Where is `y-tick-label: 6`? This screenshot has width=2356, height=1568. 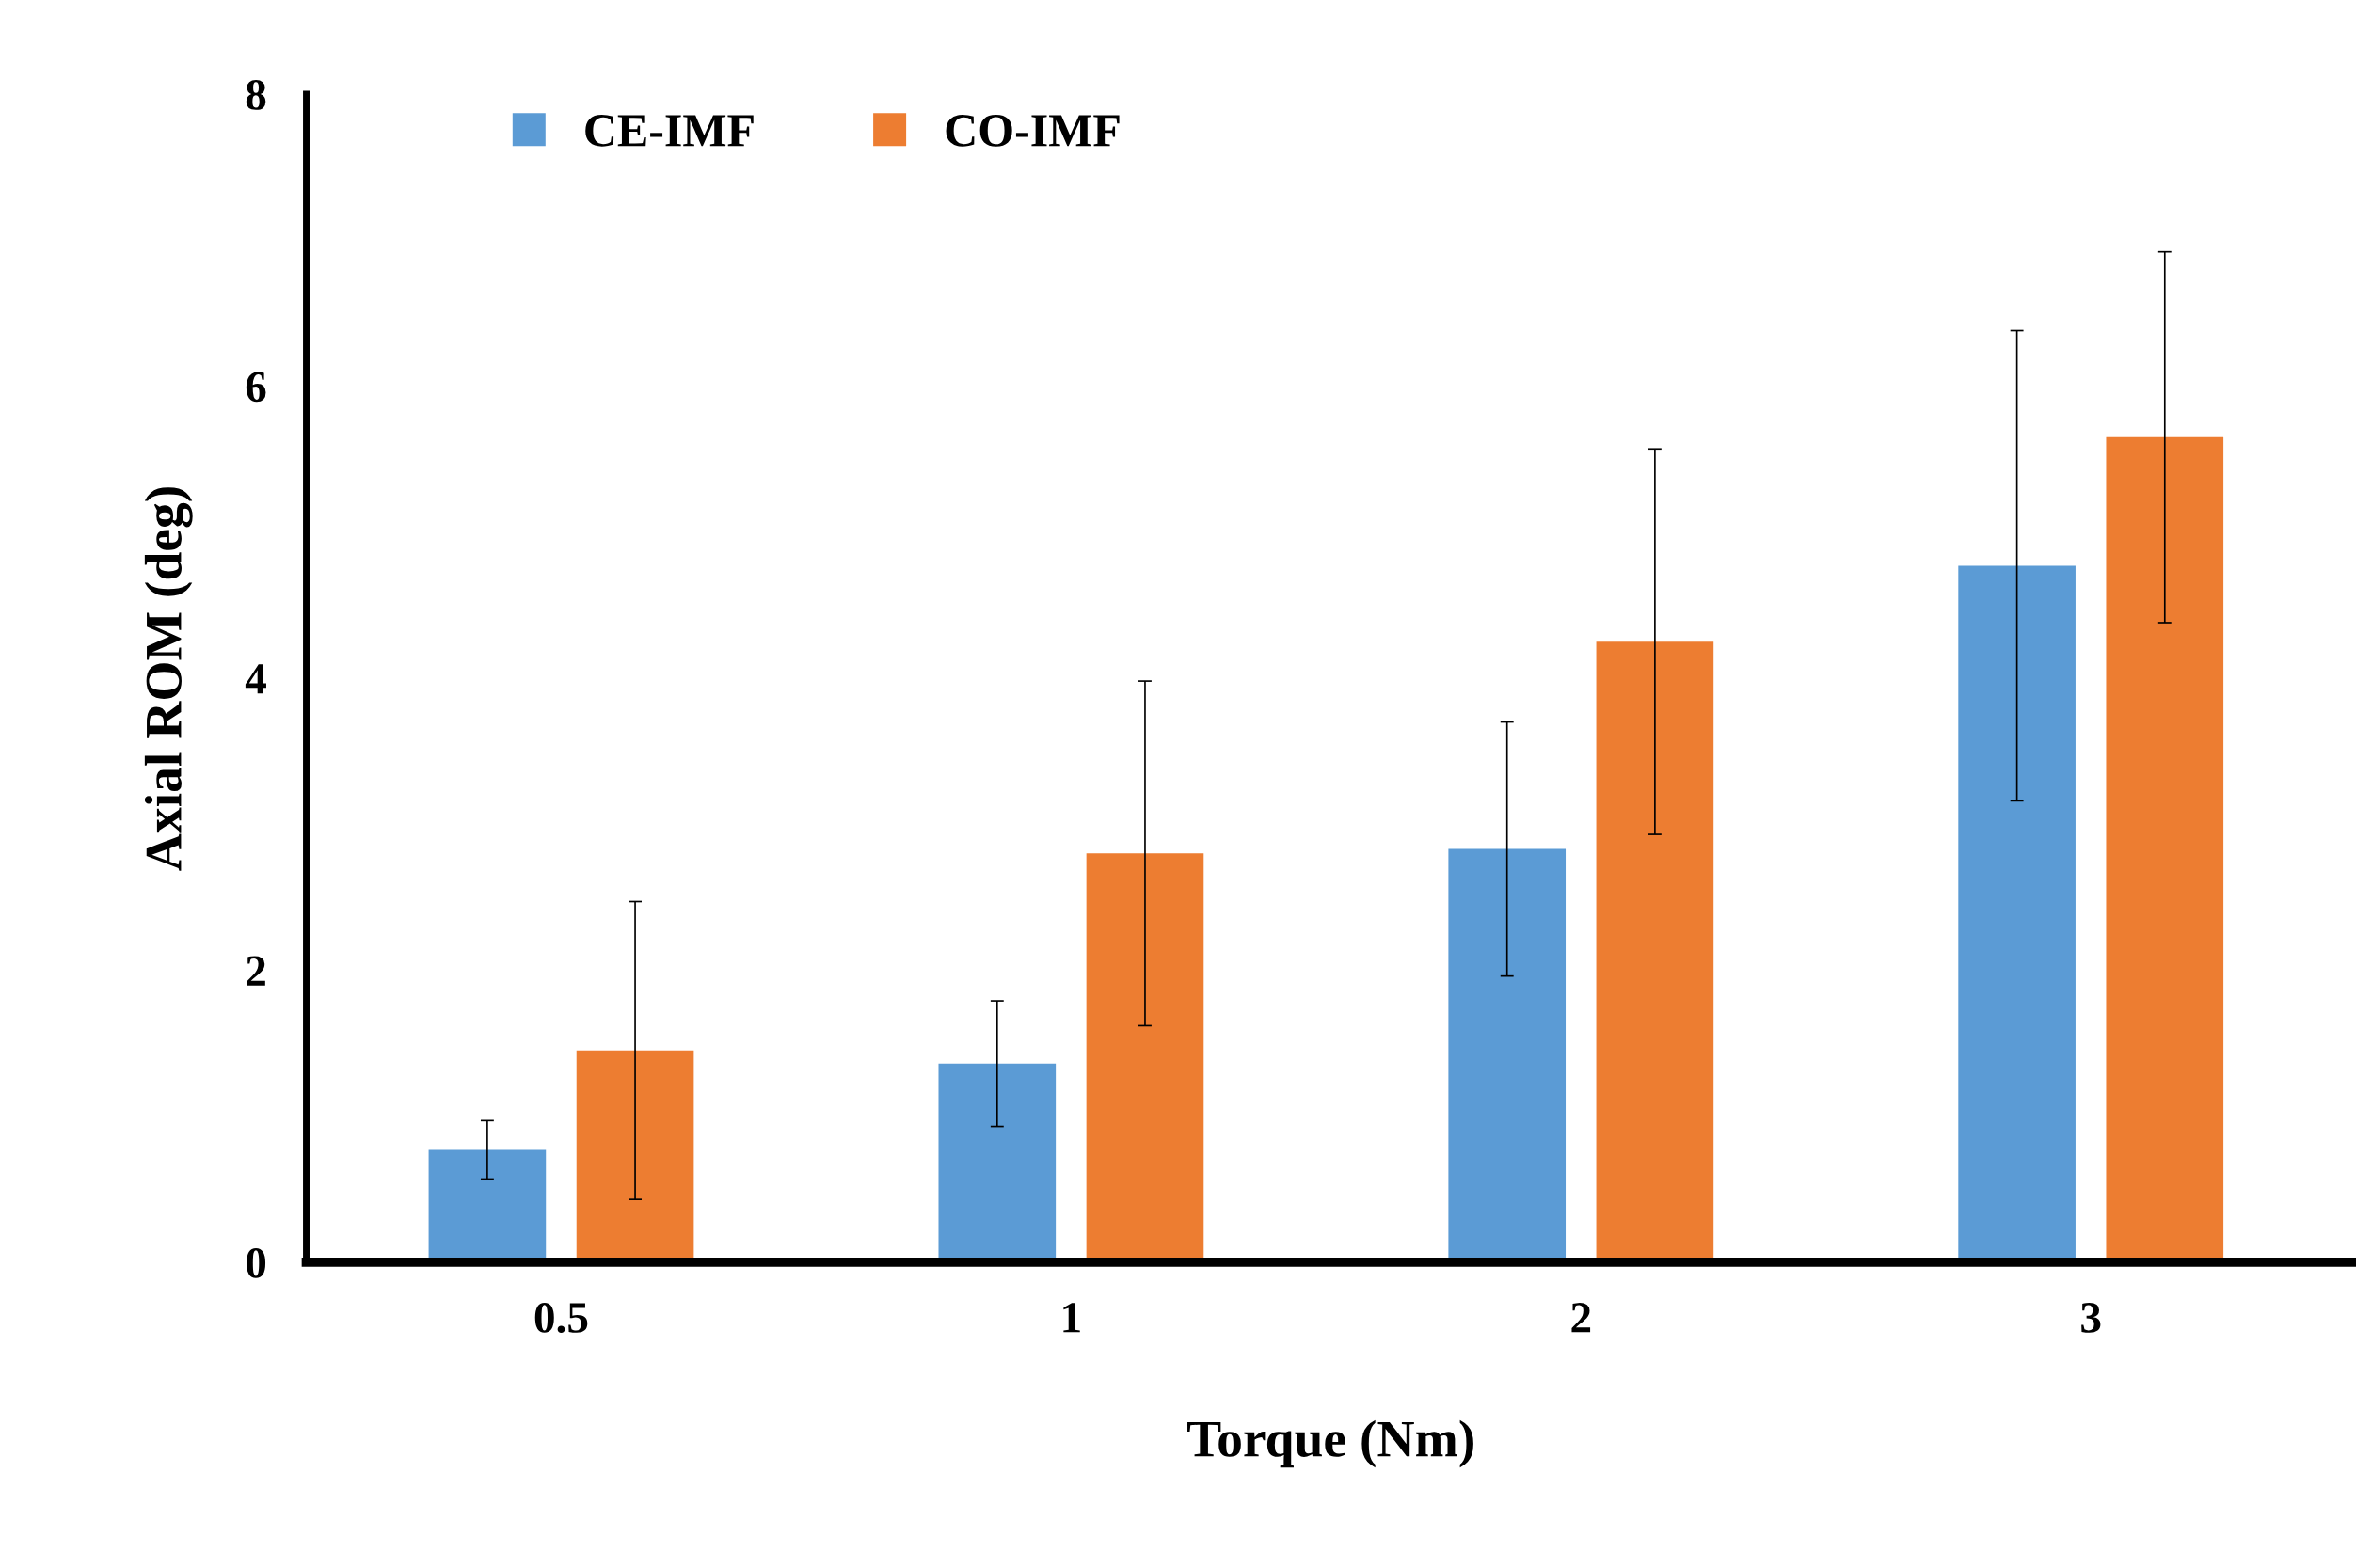 y-tick-label: 6 is located at coordinates (256, 387).